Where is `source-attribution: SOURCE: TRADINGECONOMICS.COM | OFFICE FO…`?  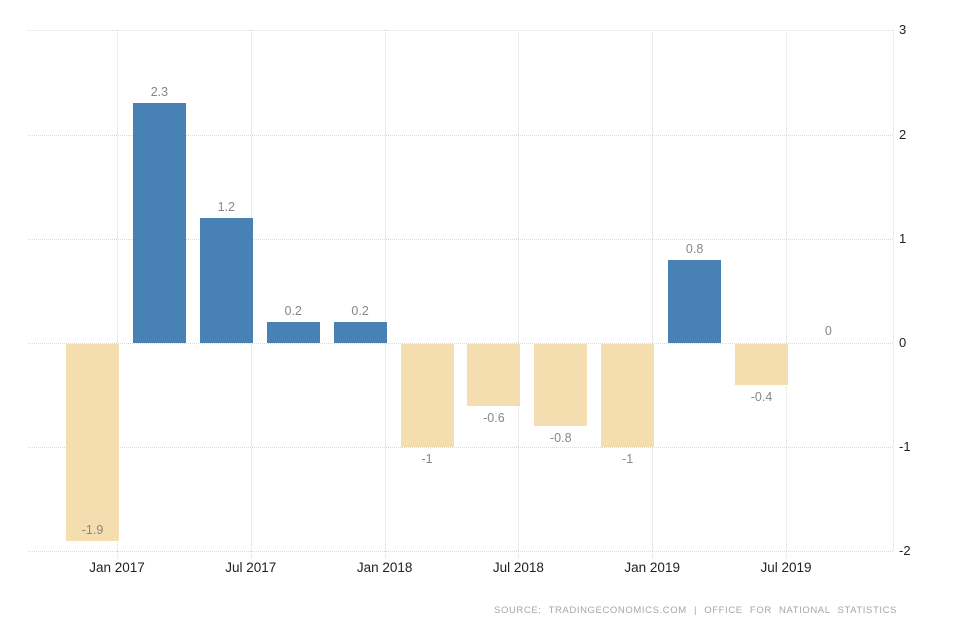
source-attribution: SOURCE: TRADINGECONOMICS.COM | OFFICE FO… is located at coordinates (695, 610).